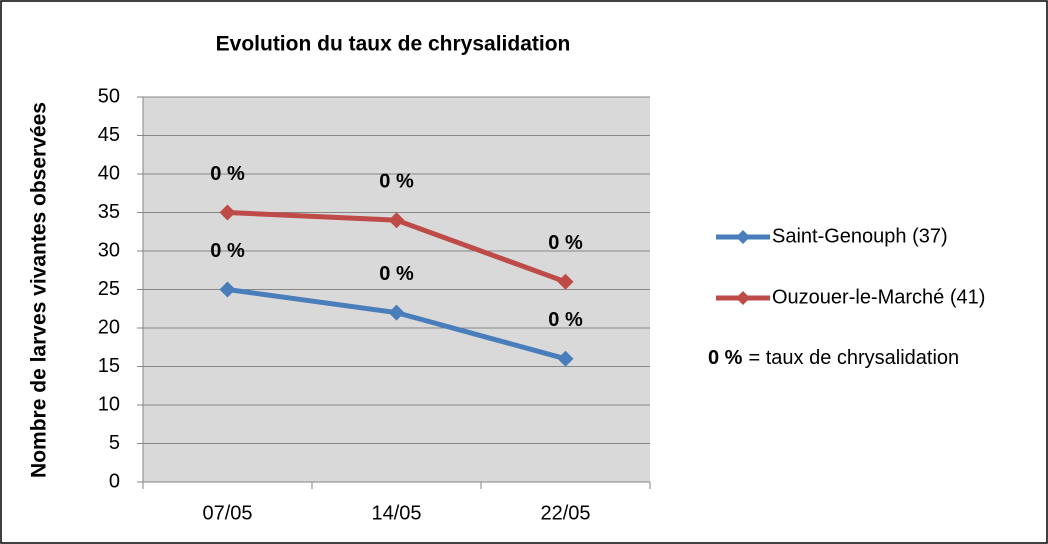 The height and width of the screenshot is (544, 1048). What do you see at coordinates (109, 212) in the screenshot?
I see `y-tick-label: 35` at bounding box center [109, 212].